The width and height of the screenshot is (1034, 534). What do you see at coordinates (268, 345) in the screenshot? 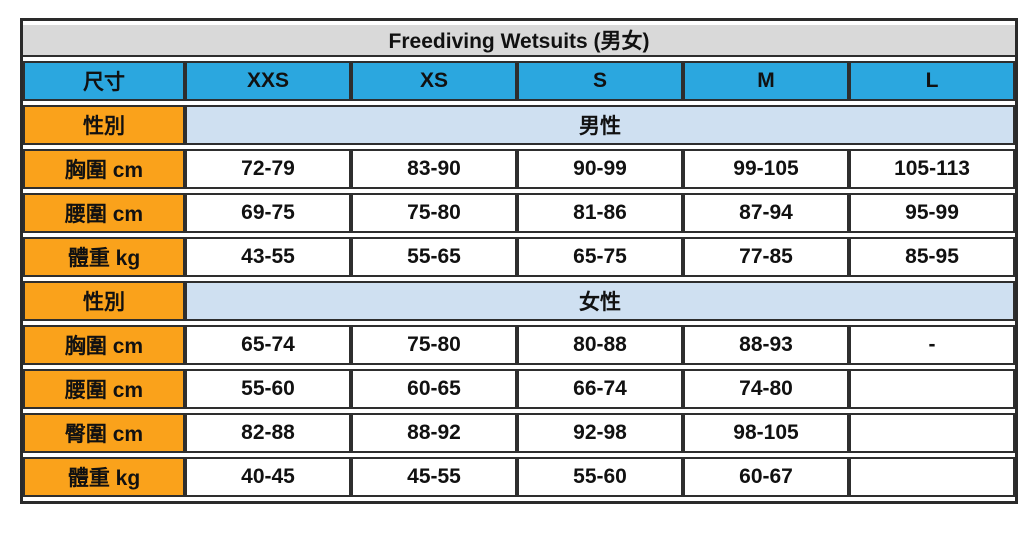
I see `size-cell: 65-74` at bounding box center [268, 345].